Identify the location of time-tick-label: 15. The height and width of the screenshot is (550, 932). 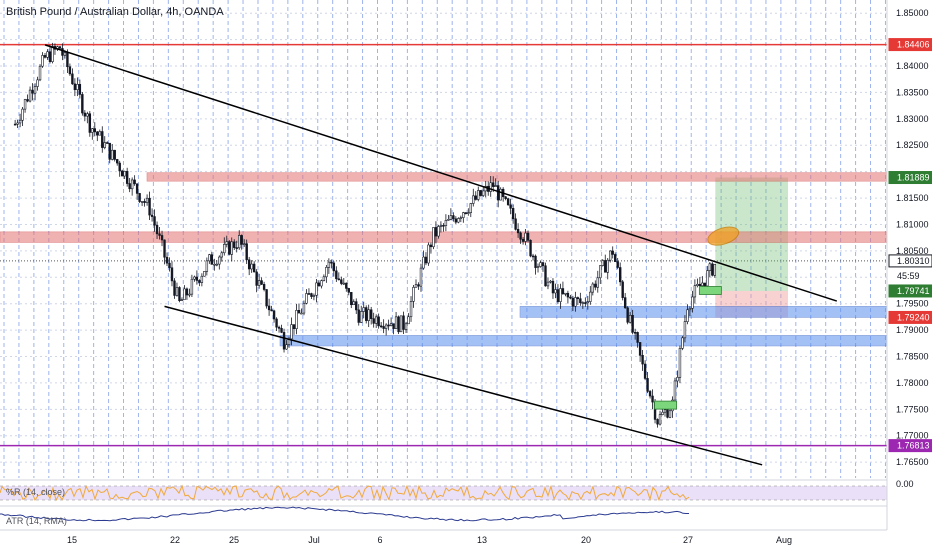
(72, 540).